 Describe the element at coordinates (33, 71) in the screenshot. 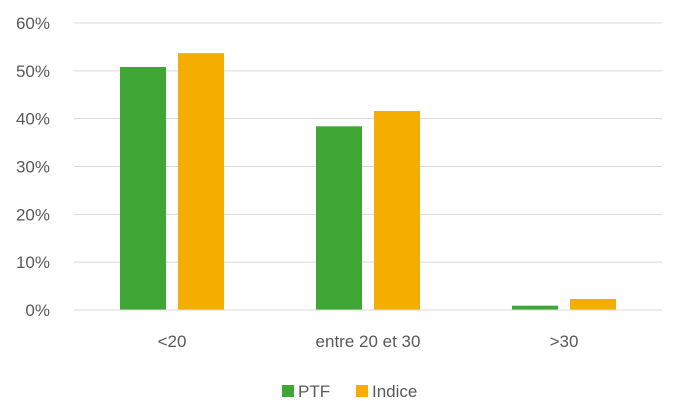

I see `y-tick-label: 50%` at that location.